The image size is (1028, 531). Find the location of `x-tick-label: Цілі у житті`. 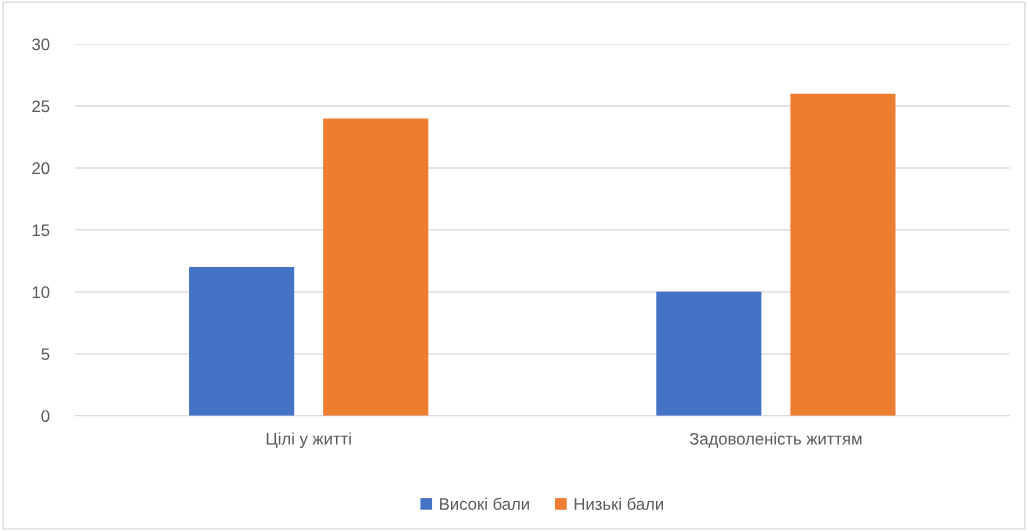

x-tick-label: Цілі у житті is located at coordinates (308, 440).